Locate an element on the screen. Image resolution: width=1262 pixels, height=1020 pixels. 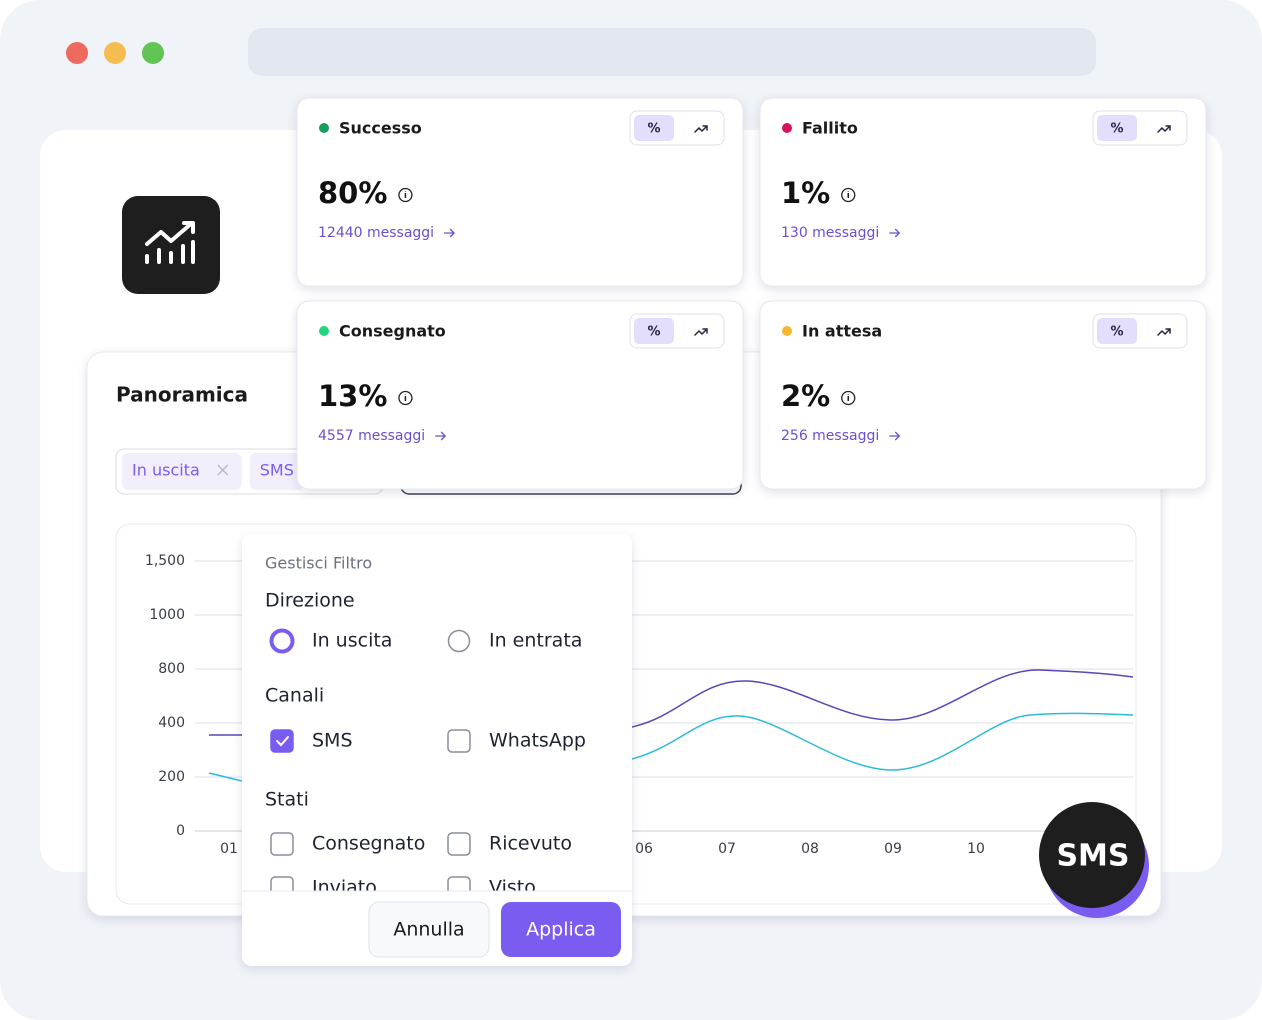
stat-card: Consegnato % 13% 4557 messaggi is located at coordinates (520, 395).